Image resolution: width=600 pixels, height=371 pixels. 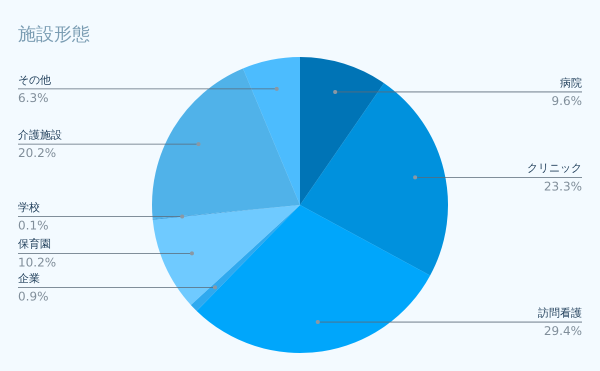 What do you see at coordinates (37, 153) in the screenshot?
I see `data-label: 20.2%` at bounding box center [37, 153].